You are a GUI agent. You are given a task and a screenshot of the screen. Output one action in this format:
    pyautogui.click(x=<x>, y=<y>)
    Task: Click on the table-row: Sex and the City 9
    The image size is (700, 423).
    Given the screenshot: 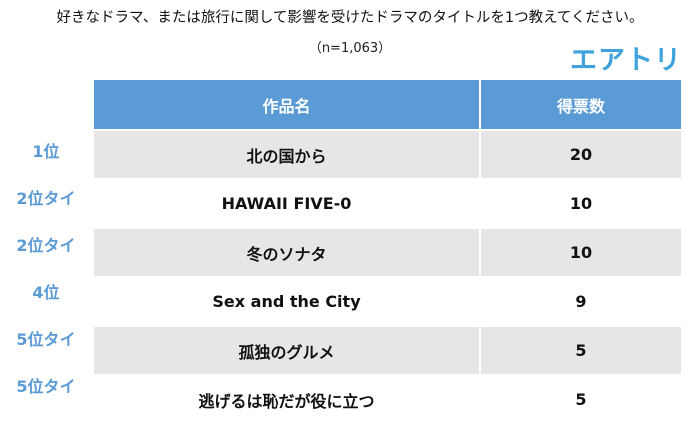 What is the action you would take?
    pyautogui.click(x=388, y=301)
    